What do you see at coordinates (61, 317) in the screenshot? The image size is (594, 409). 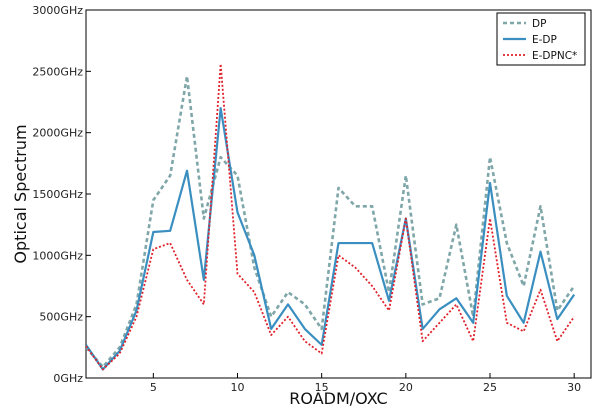 I see `y-tick-label: 500GHz` at bounding box center [61, 317].